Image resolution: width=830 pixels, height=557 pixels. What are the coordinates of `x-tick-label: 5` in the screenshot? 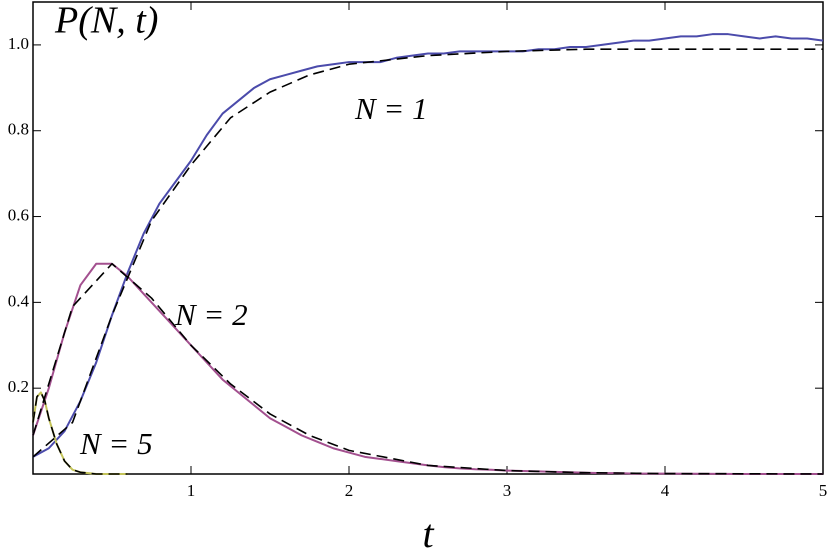 It's located at (823, 490).